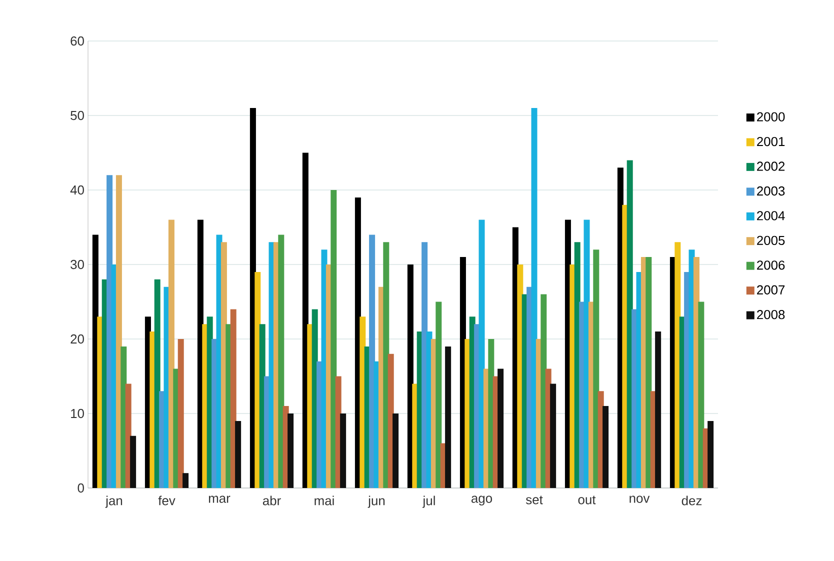  What do you see at coordinates (771, 289) in the screenshot?
I see `legend-label: 2007` at bounding box center [771, 289].